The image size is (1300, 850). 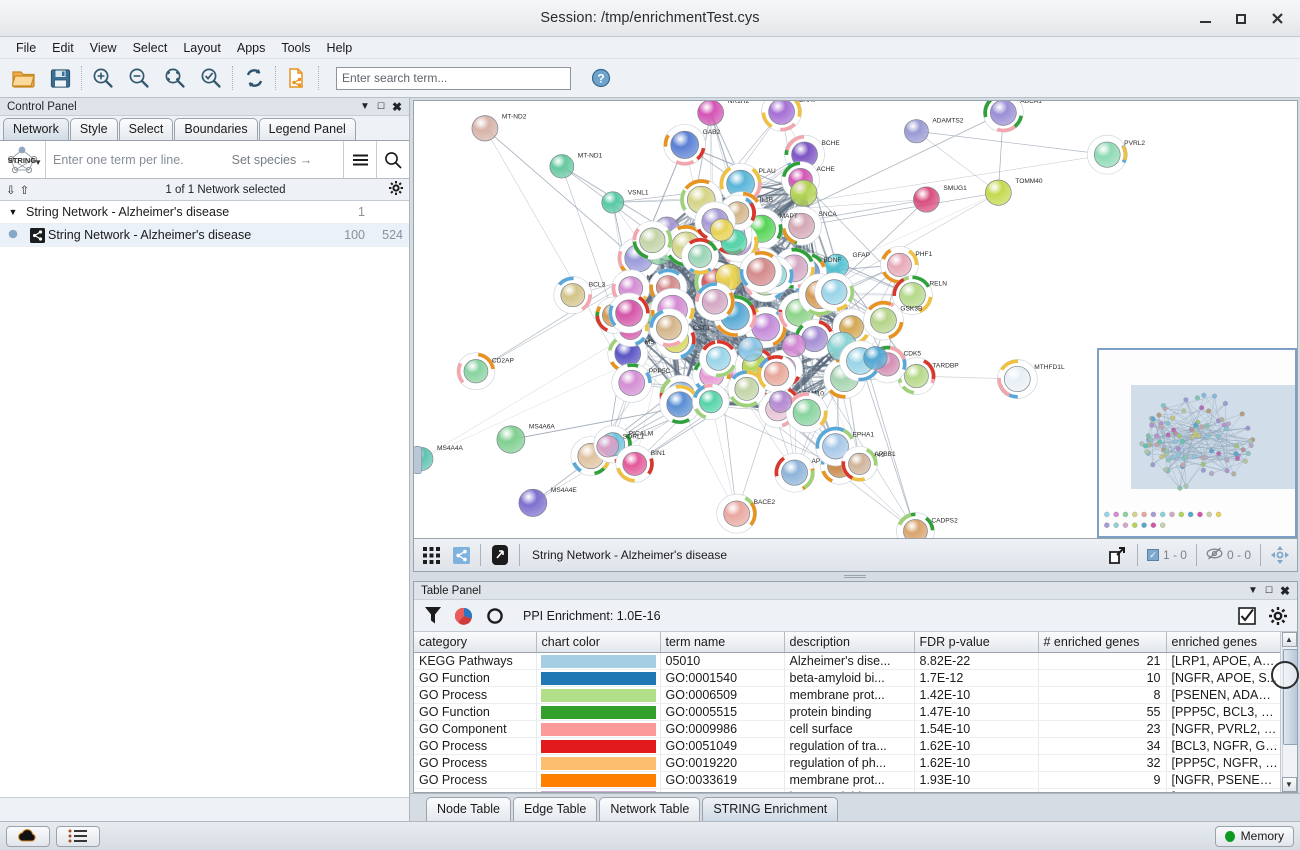 What do you see at coordinates (296, 47) in the screenshot?
I see `menu-tools: Tools` at bounding box center [296, 47].